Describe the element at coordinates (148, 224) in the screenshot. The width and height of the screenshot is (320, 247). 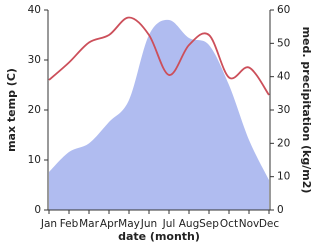
I see `x-tick-label: Jun` at that location.